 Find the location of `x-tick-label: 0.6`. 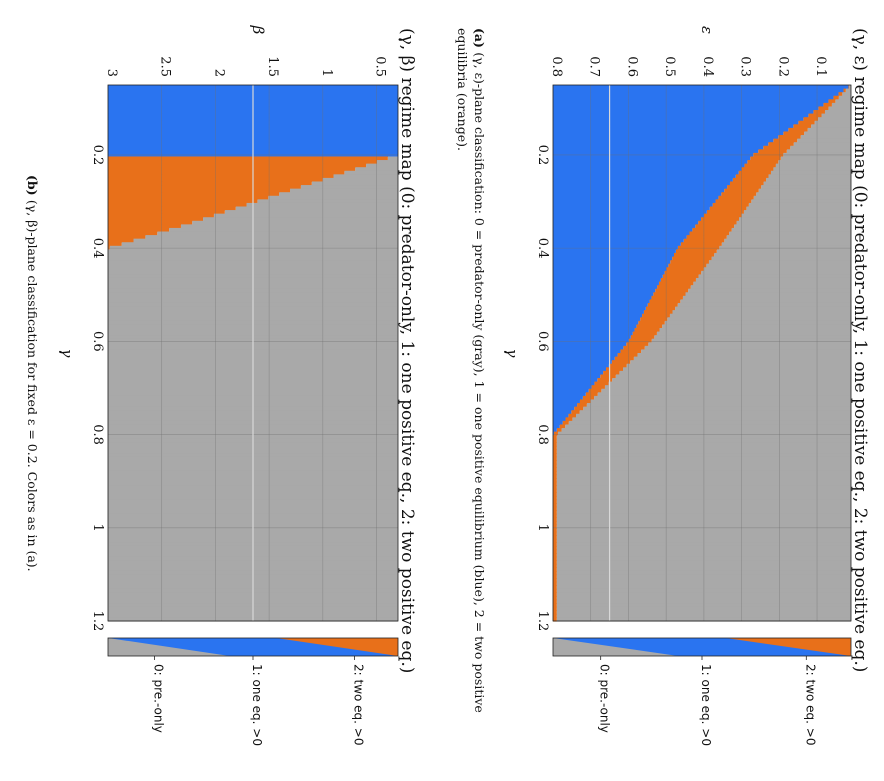

x-tick-label: 0.6 is located at coordinates (542, 341).